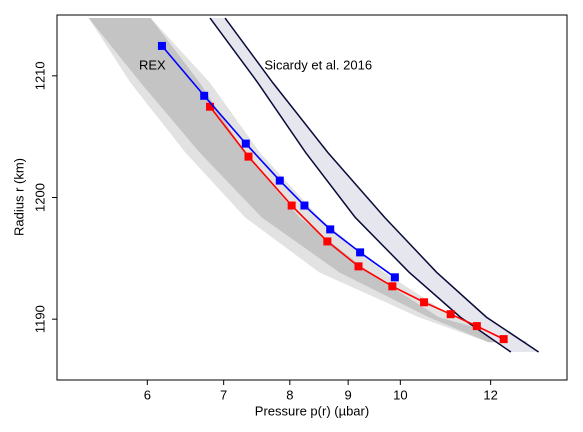  What do you see at coordinates (18, 197) in the screenshot?
I see `y-axis-label: Radius r (km)` at bounding box center [18, 197].